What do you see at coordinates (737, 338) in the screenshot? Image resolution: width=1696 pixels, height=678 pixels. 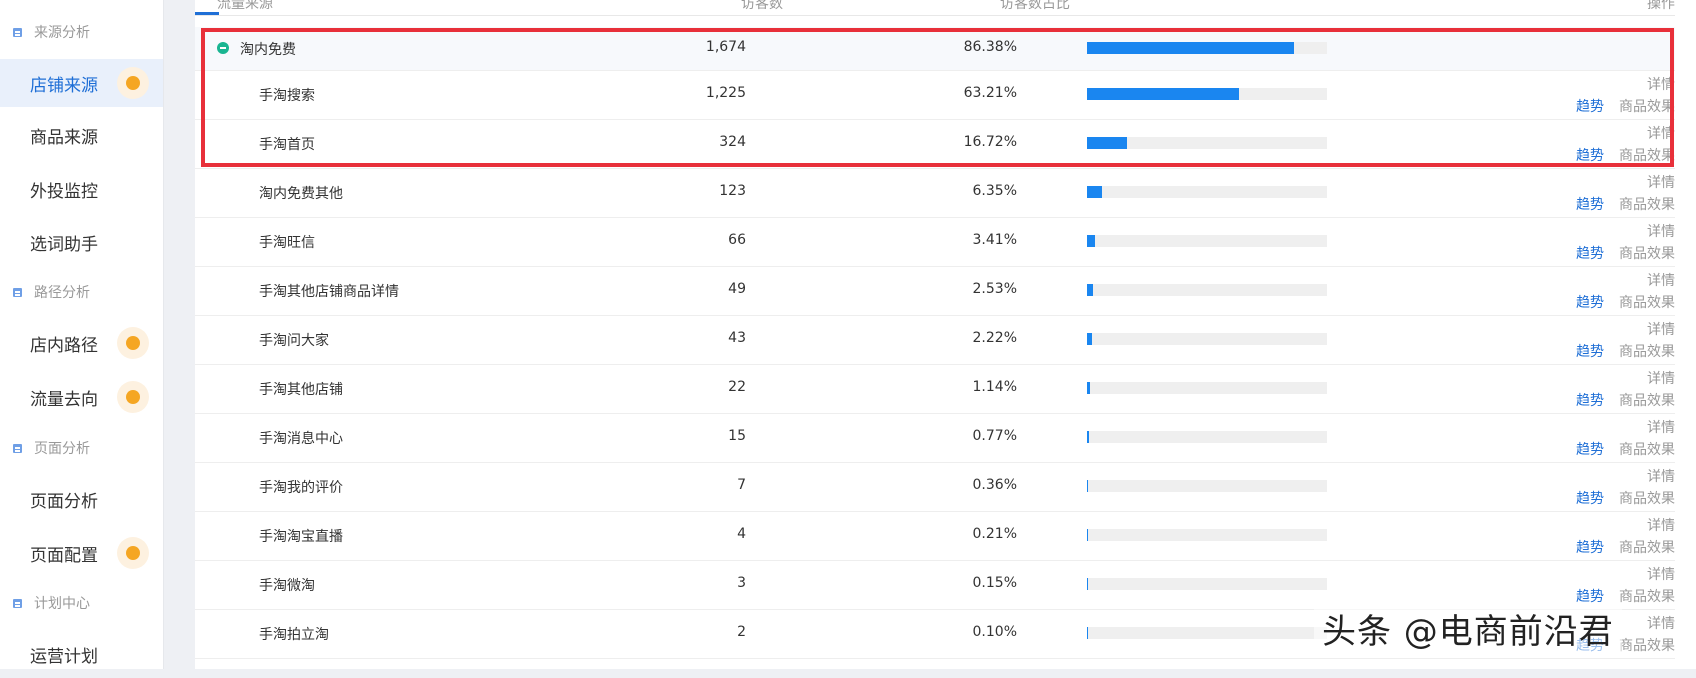 I see `visitor-count: 43` at bounding box center [737, 338].